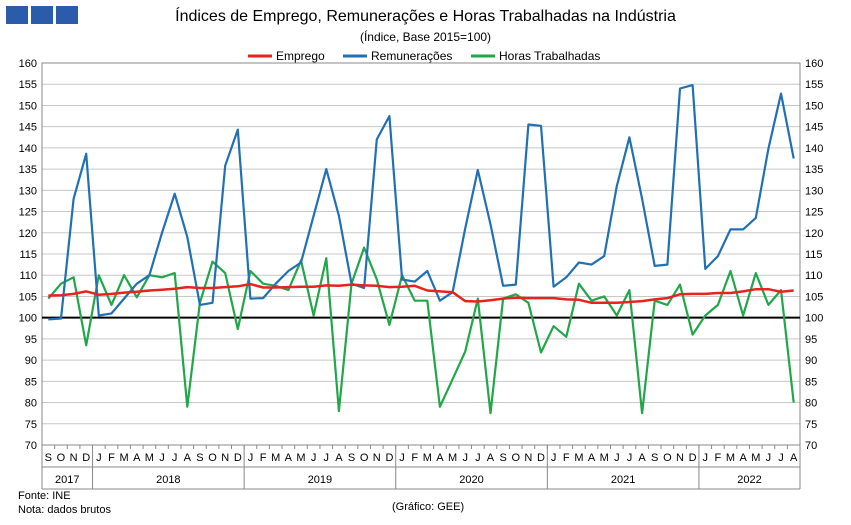  Describe the element at coordinates (811, 382) in the screenshot. I see `y-tick-label-right: 85` at that location.